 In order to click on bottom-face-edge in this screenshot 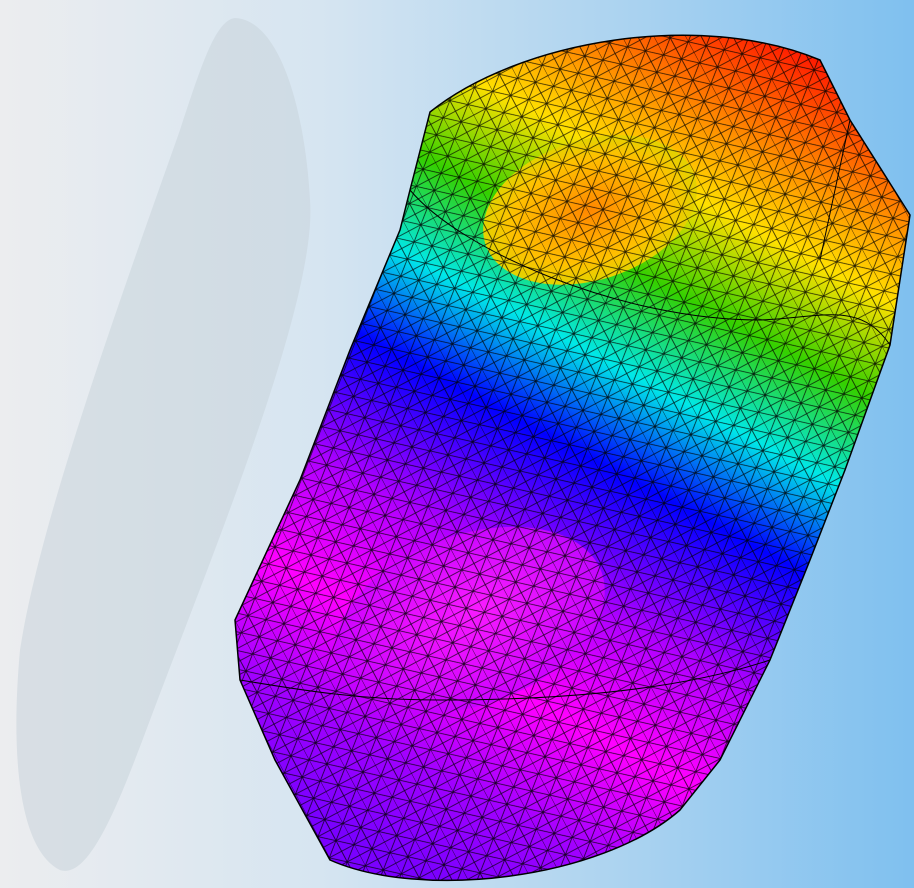, I will do `click(505, 680)`.